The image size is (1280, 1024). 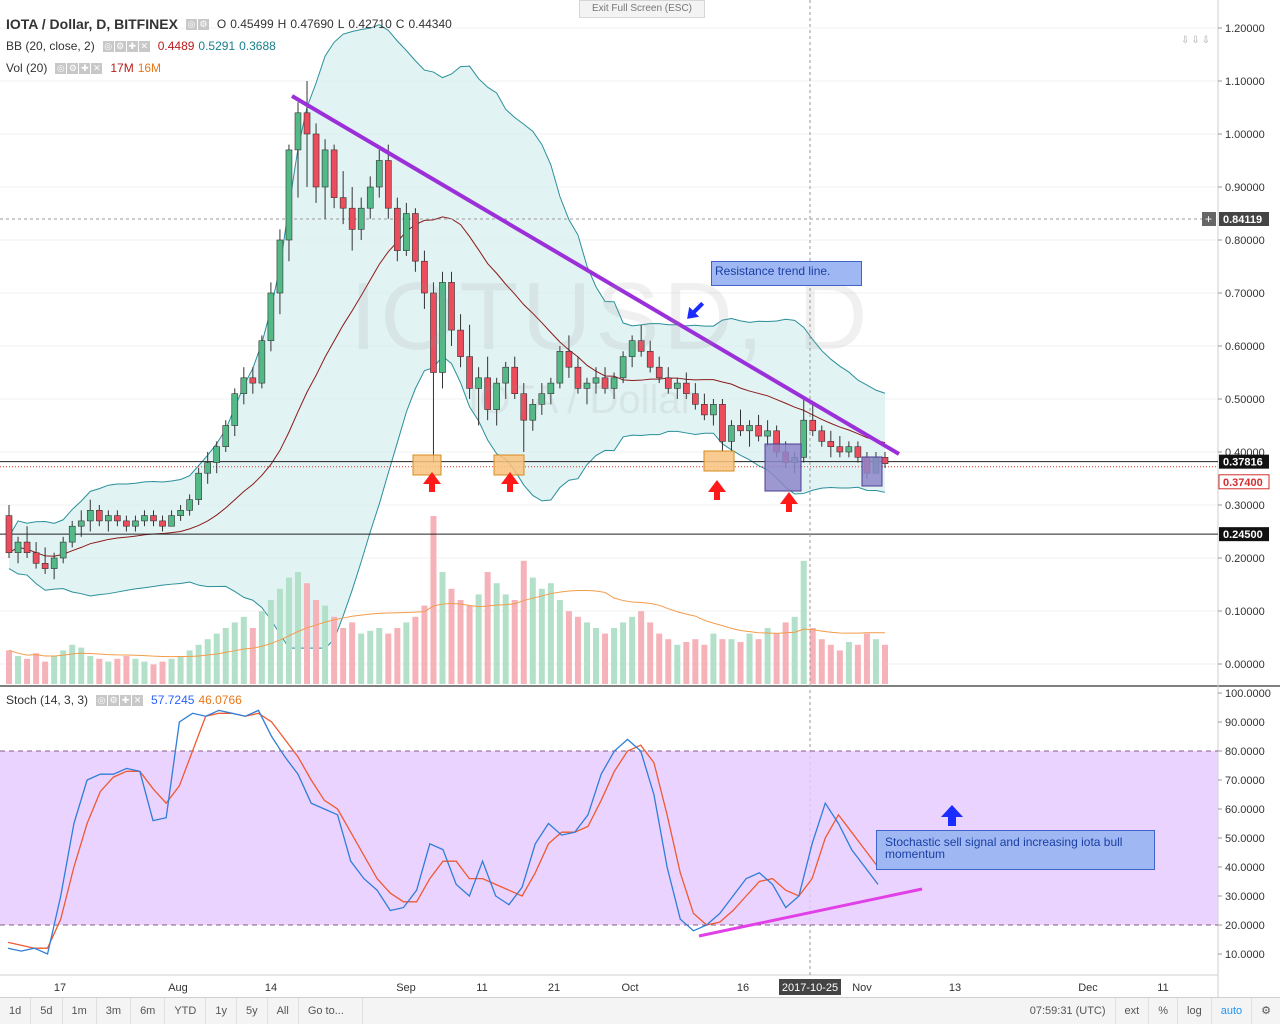 I want to click on exit-fullscreen-button: Exit Full Screen (ESC), so click(x=642, y=9).